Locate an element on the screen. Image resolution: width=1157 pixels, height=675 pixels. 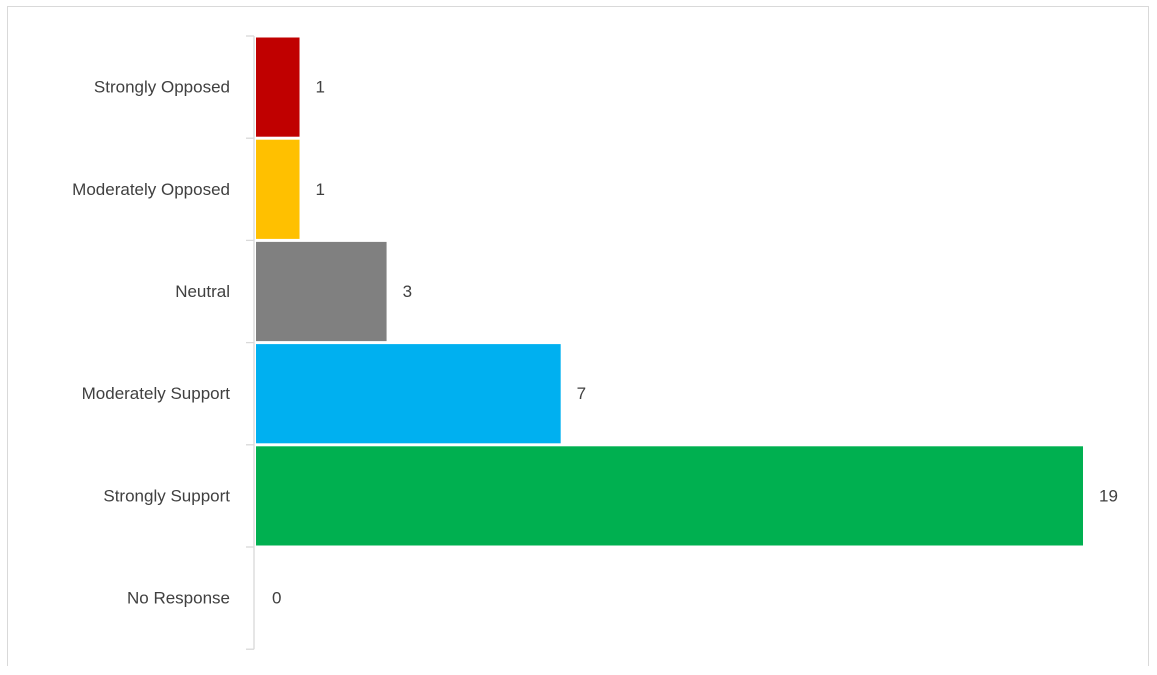
category-label: Strongly Support is located at coordinates (166, 495).